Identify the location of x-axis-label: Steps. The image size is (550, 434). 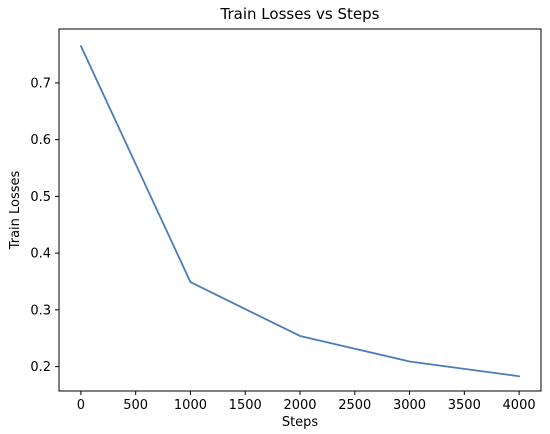
(300, 422).